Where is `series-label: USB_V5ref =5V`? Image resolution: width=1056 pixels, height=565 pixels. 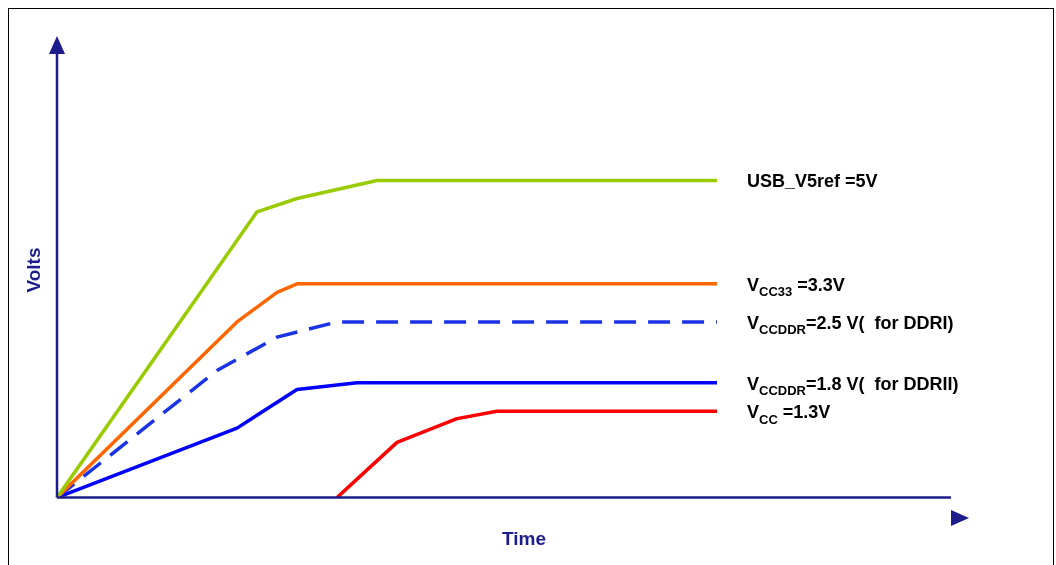 series-label: USB_V5ref =5V is located at coordinates (812, 181).